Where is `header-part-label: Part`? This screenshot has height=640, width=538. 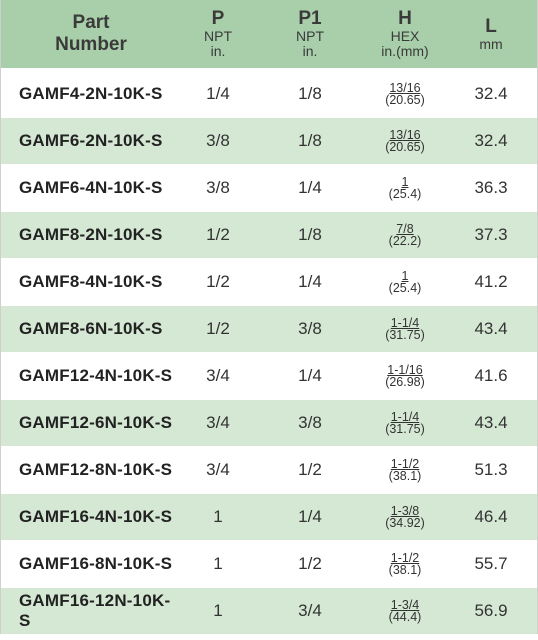 header-part-label: Part is located at coordinates (91, 22).